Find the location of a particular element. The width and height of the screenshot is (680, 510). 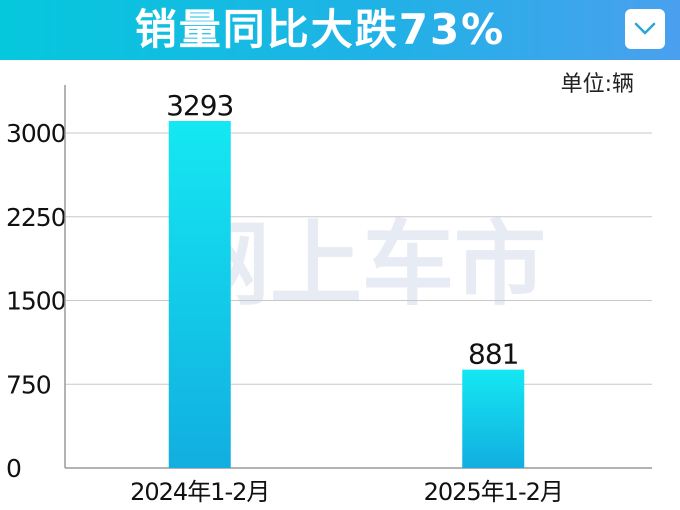

y-tick-label: 2250 is located at coordinates (36, 217).